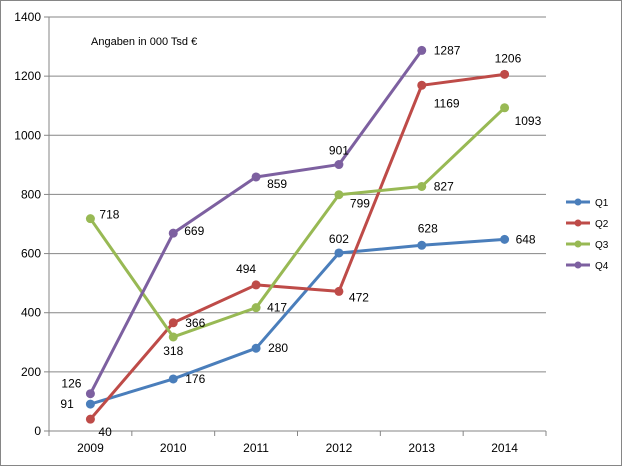 The image size is (622, 466). Describe the element at coordinates (428, 228) in the screenshot. I see `data-label-Q1-2013: 628` at that location.